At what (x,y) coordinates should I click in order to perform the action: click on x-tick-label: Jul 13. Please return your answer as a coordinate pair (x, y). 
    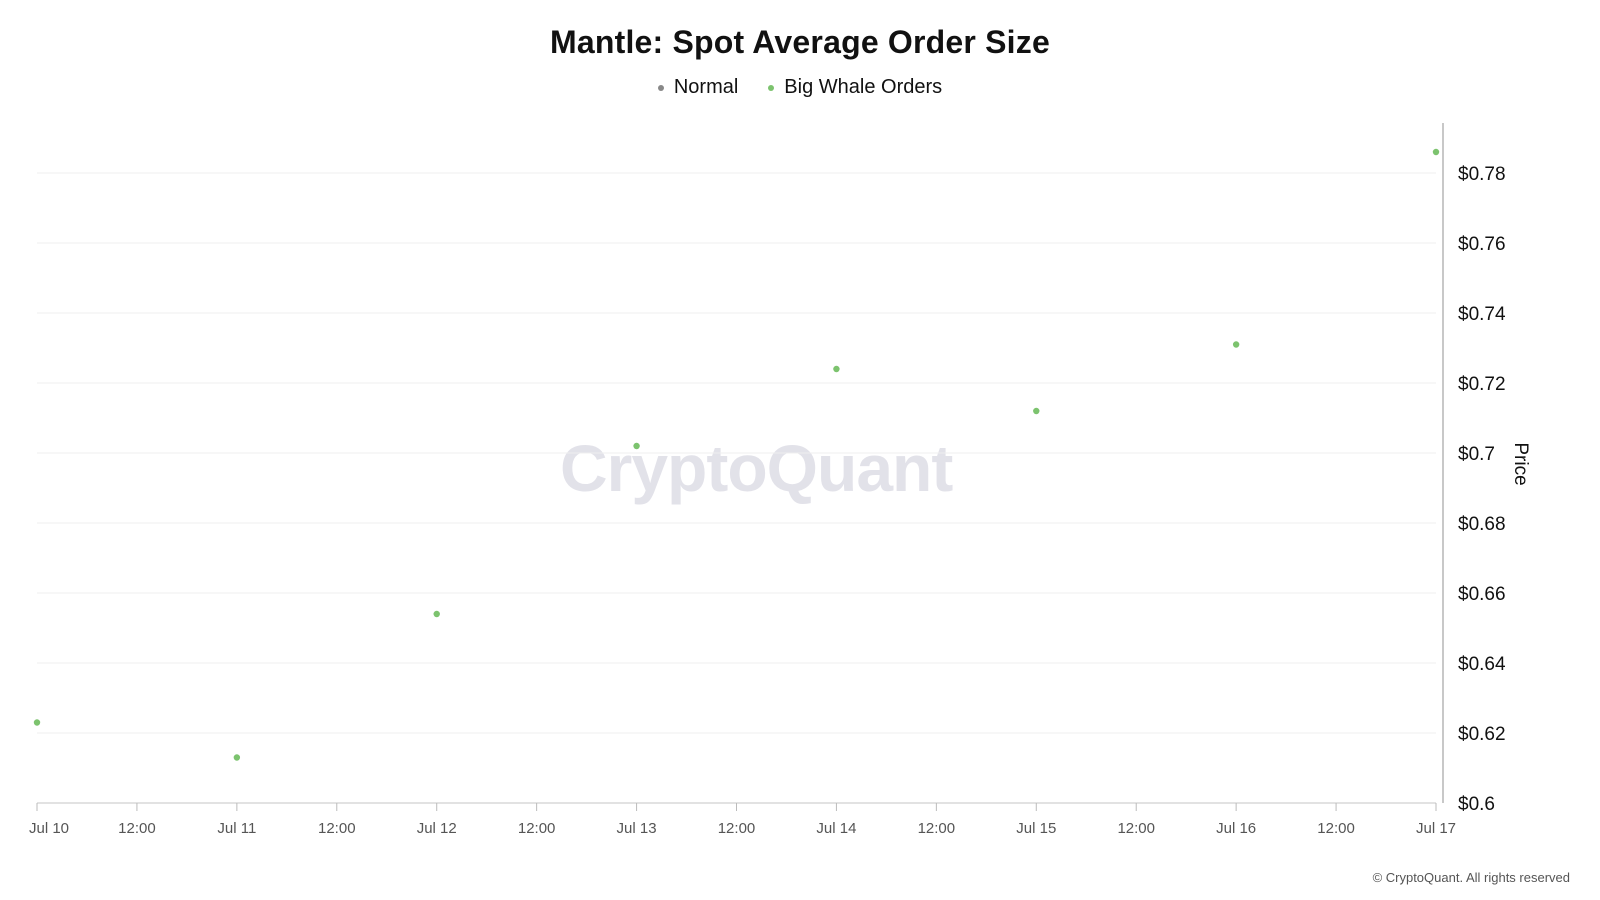
    Looking at the image, I should click on (637, 828).